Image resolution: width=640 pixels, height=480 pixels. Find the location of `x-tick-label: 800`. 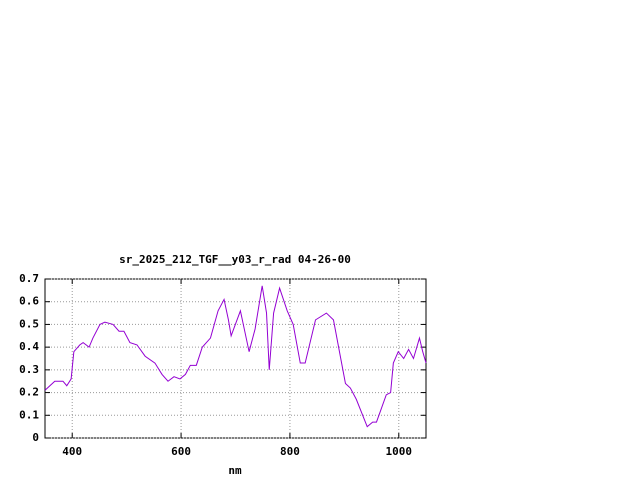

x-tick-label: 800 is located at coordinates (290, 451).